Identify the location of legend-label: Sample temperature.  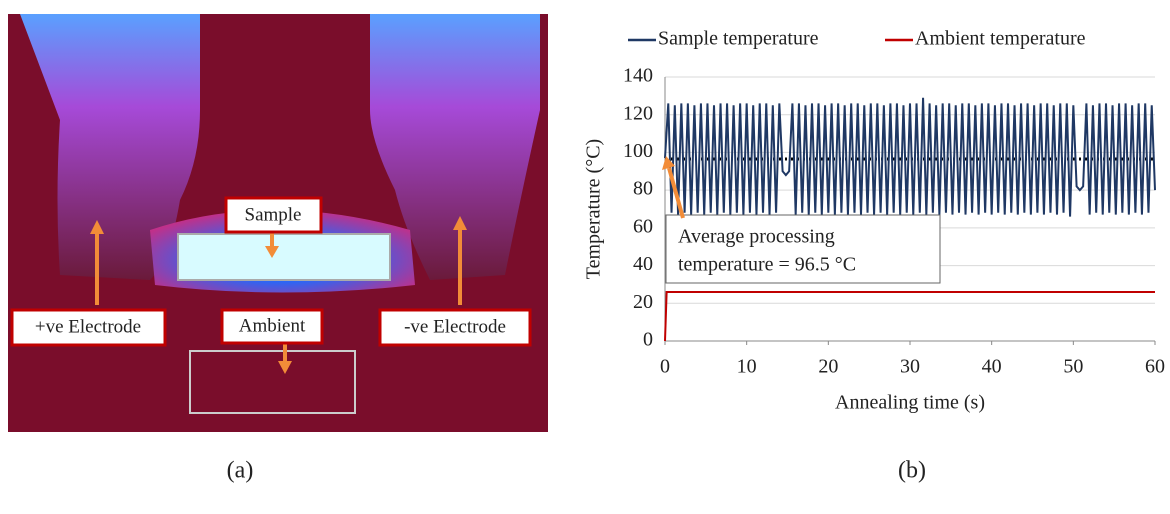
(738, 39).